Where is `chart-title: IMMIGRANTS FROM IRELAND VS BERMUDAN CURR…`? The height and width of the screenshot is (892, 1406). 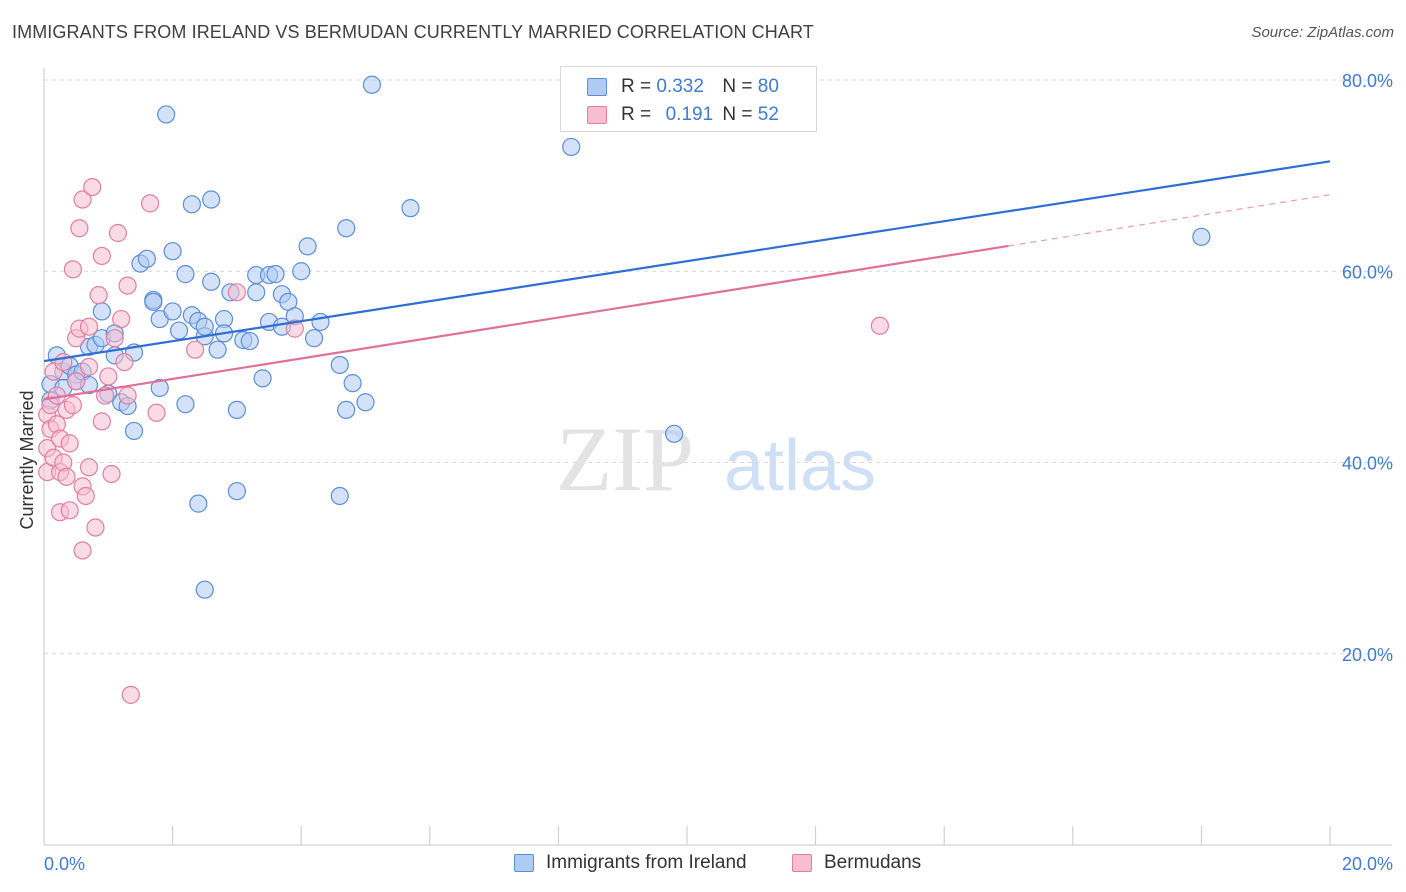
chart-title: IMMIGRANTS FROM IRELAND VS BERMUDAN CURR… is located at coordinates (413, 32).